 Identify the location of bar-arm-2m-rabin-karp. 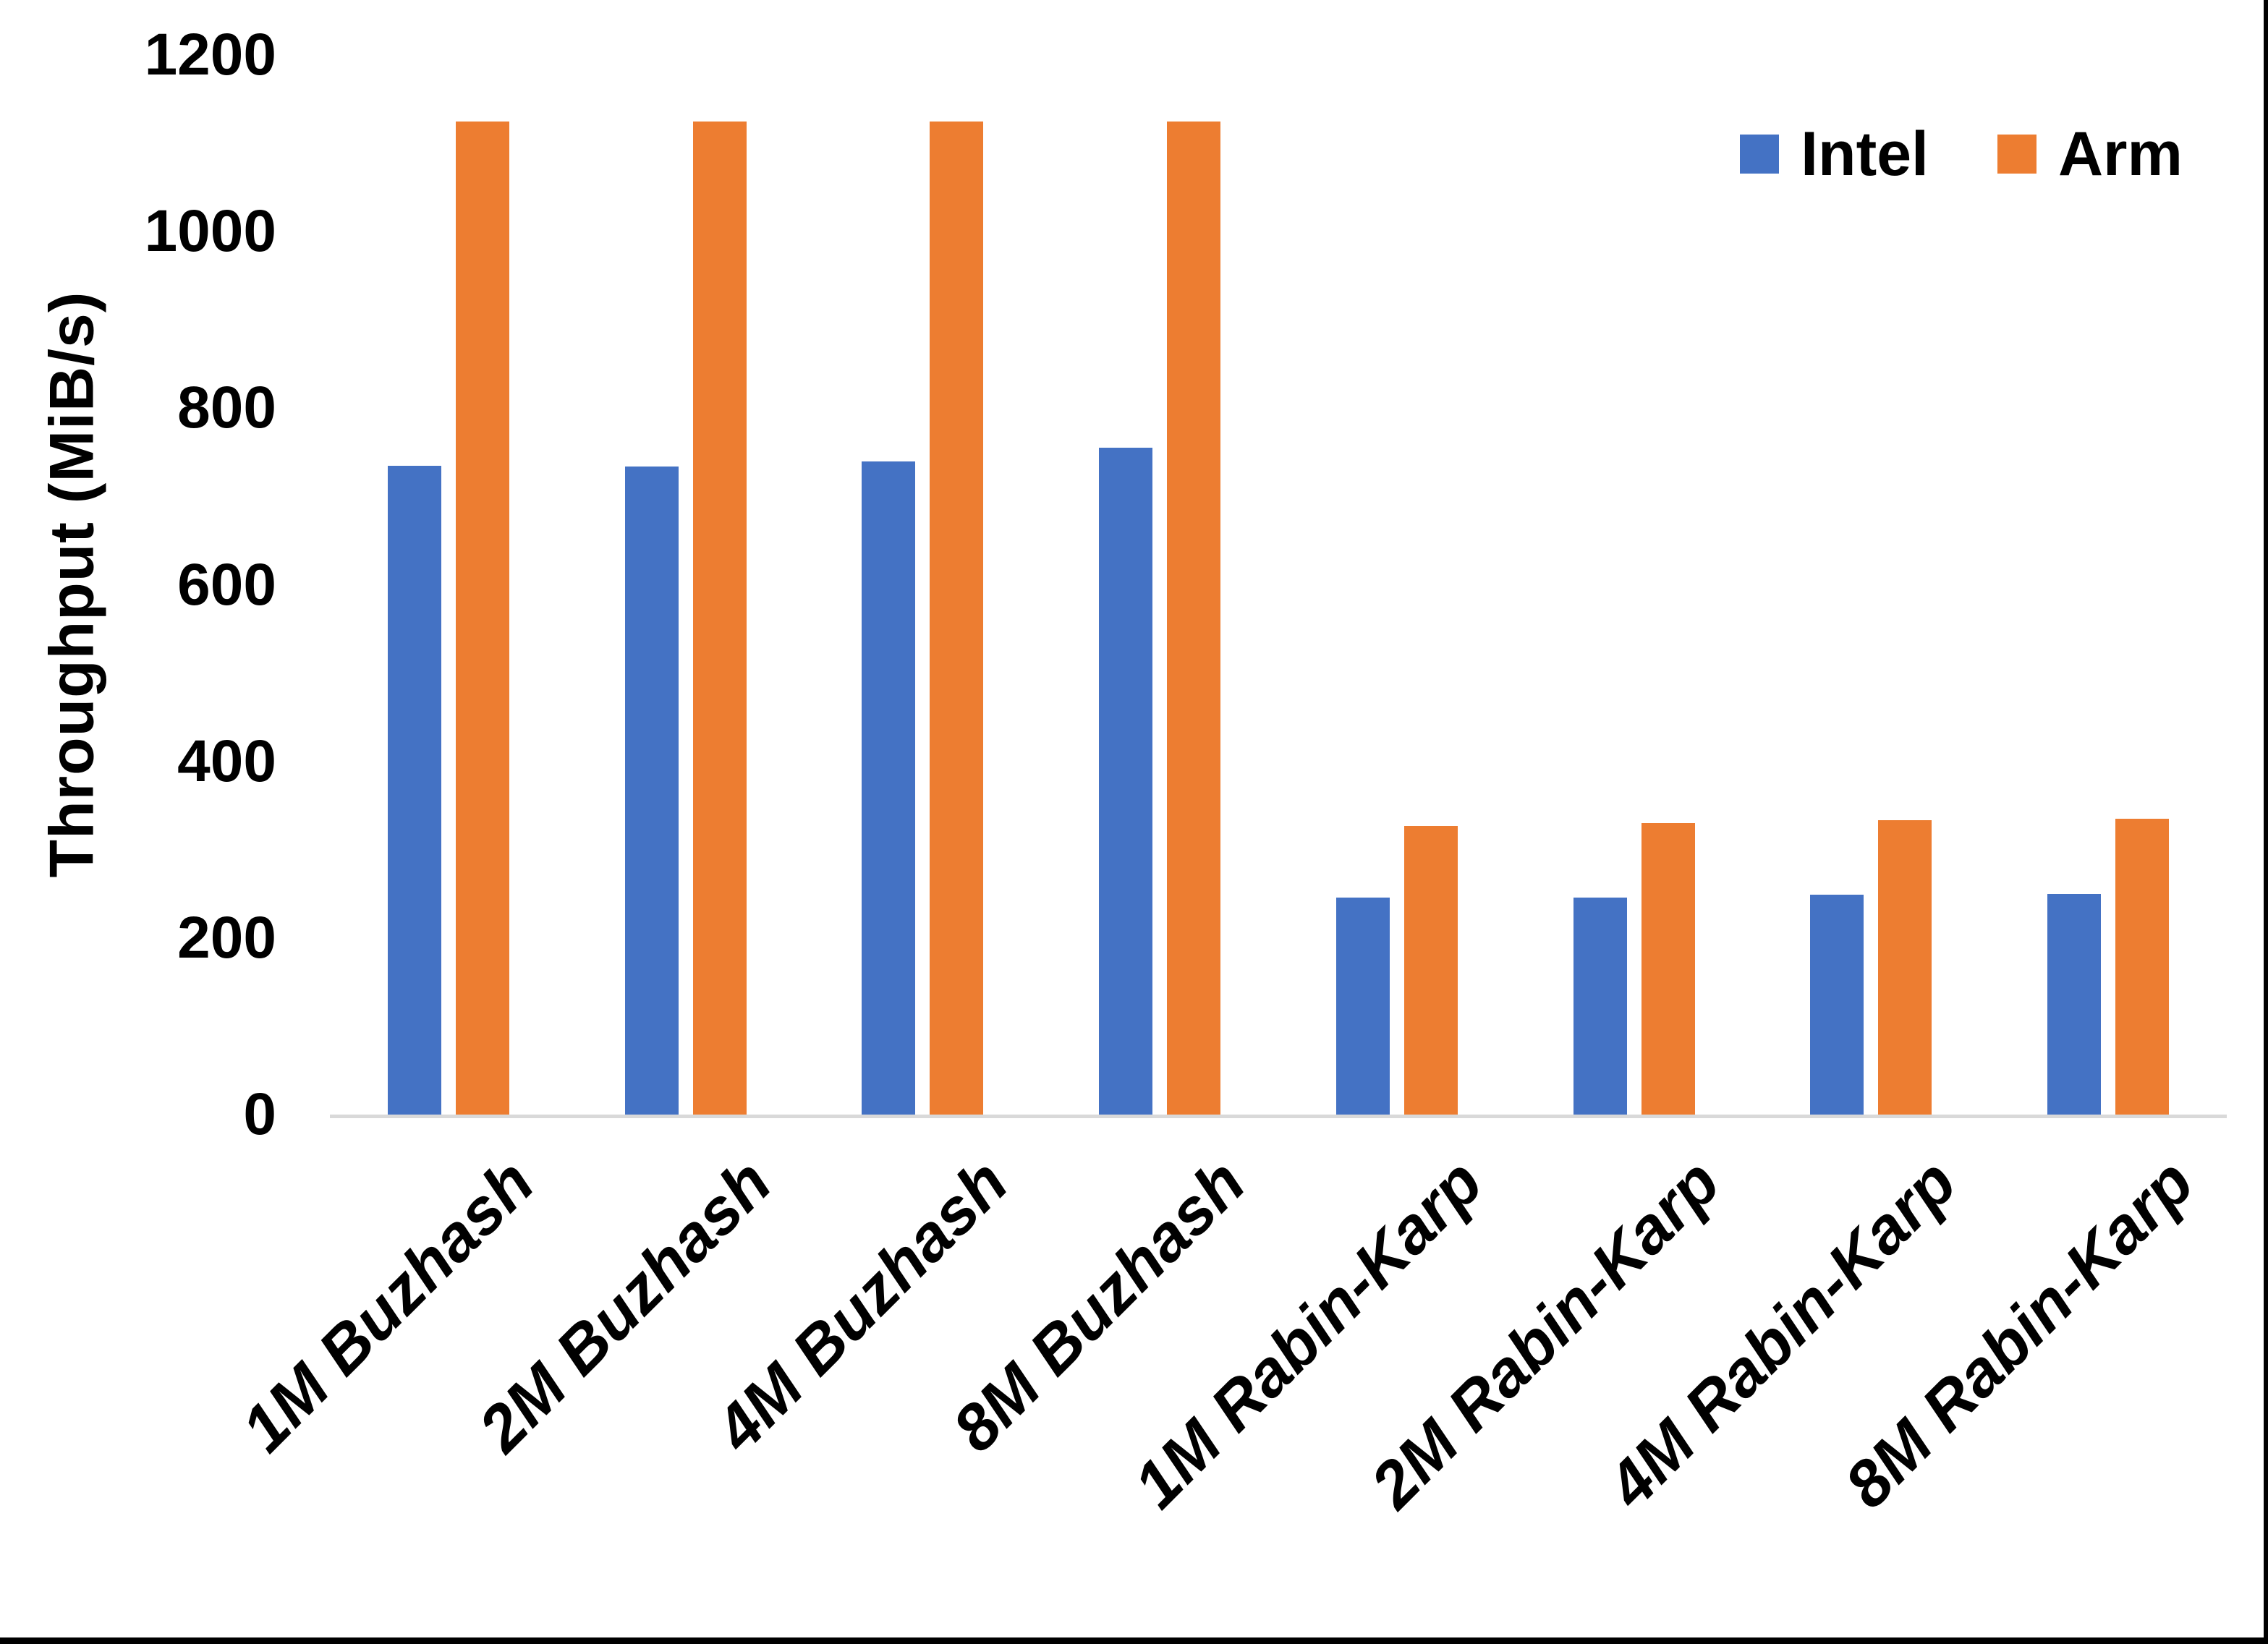
(1668, 969).